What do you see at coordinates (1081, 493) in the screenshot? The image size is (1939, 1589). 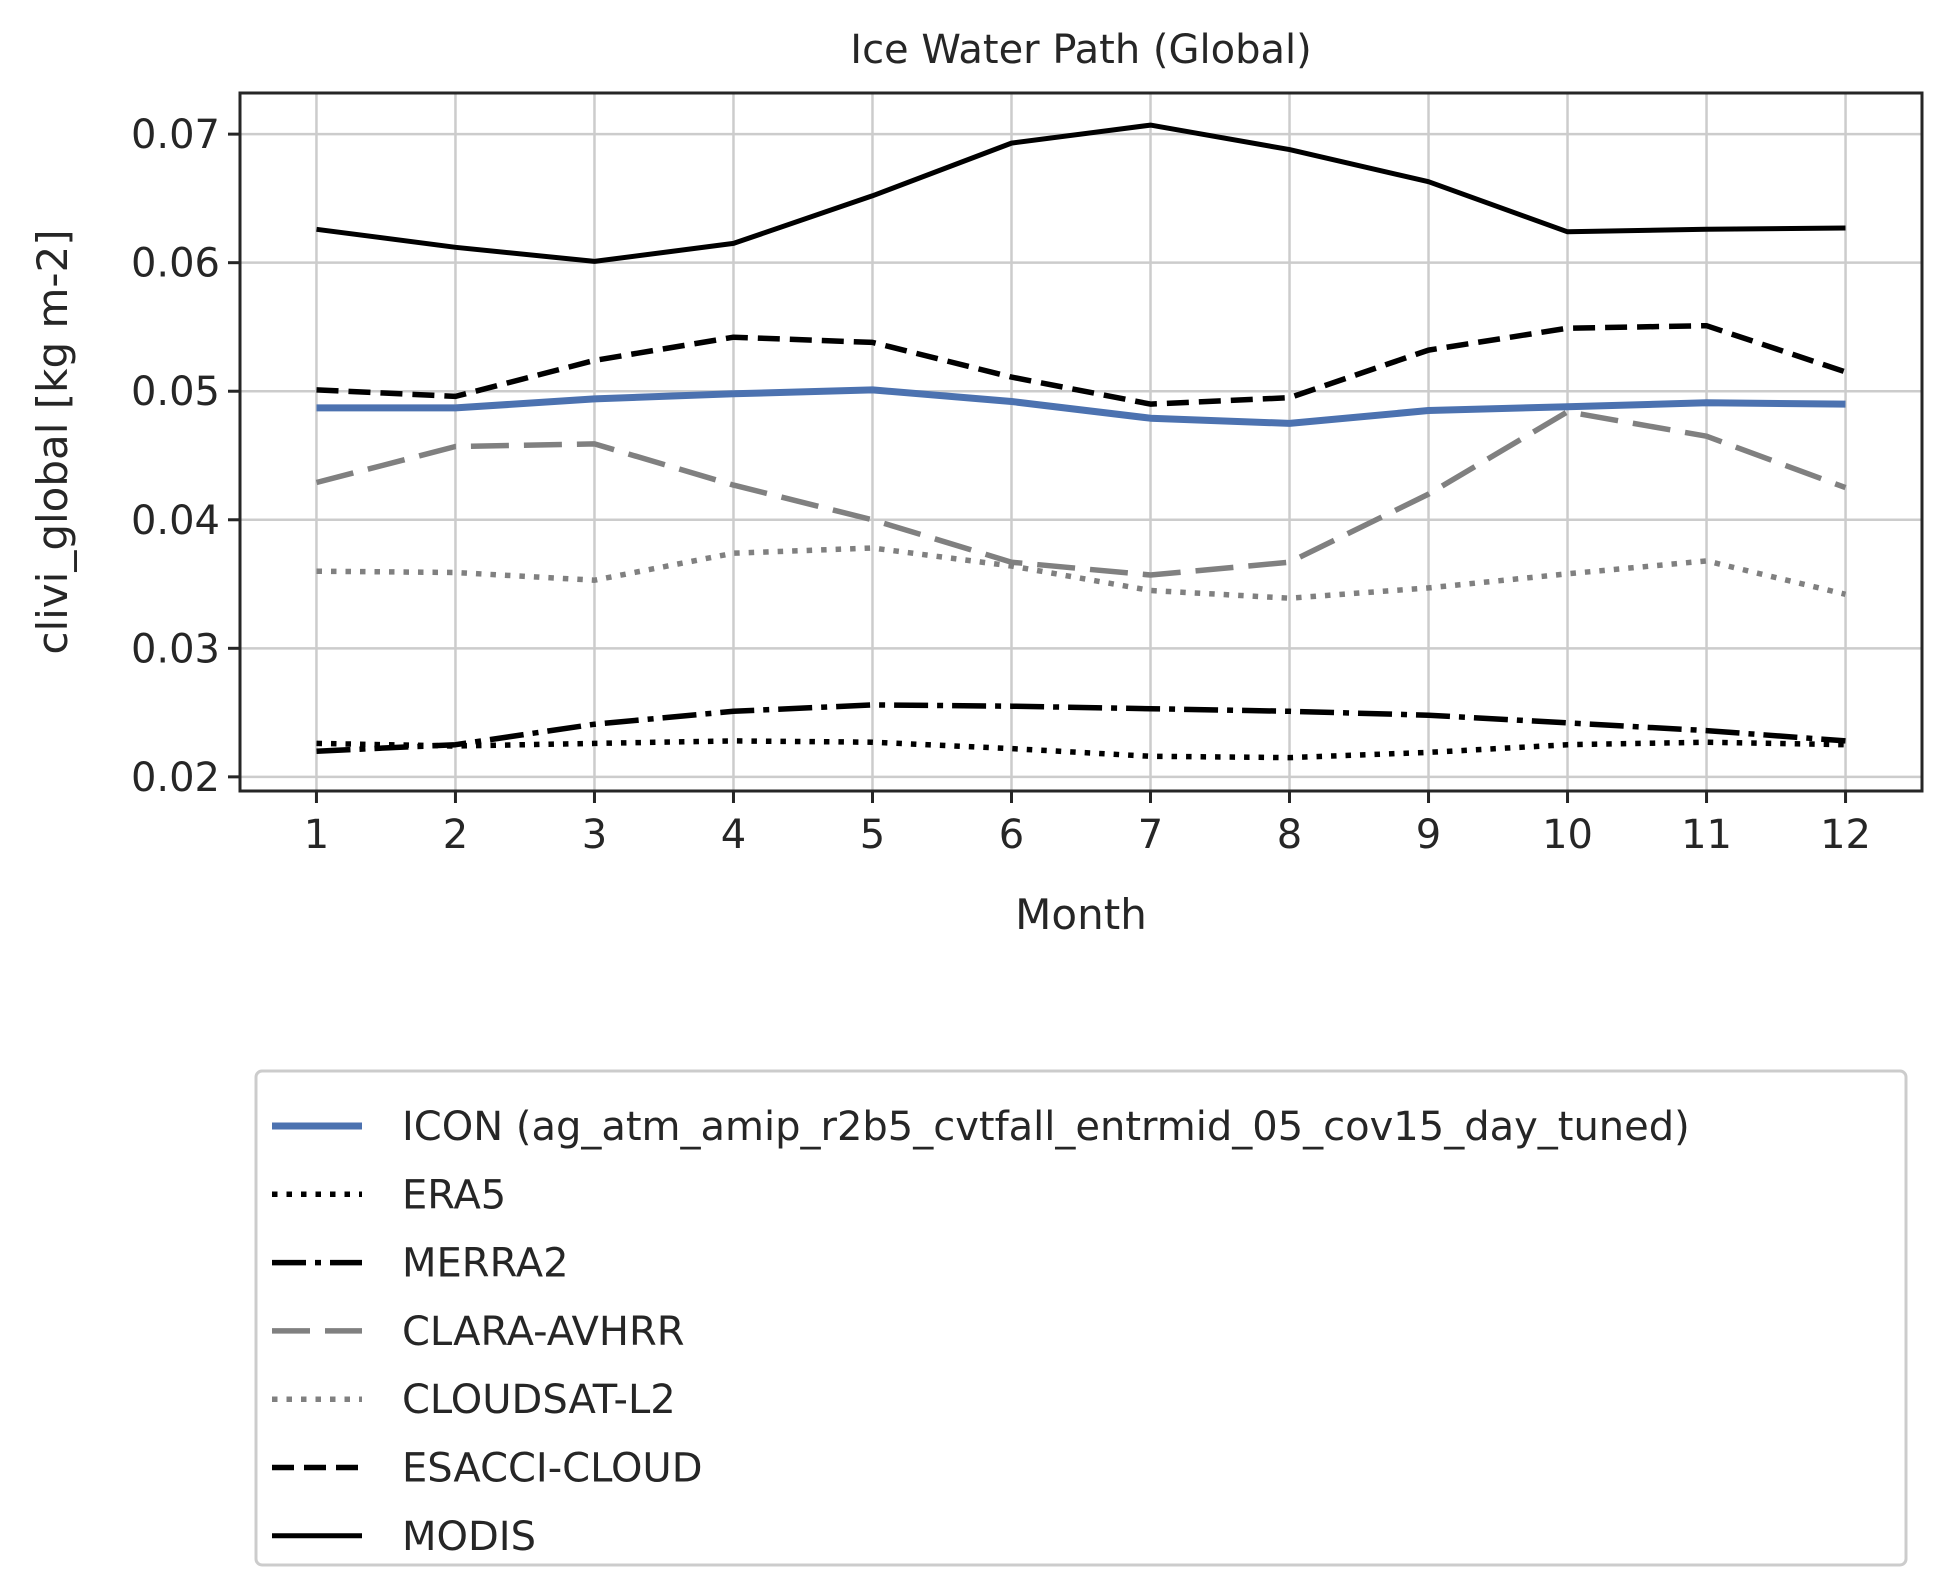 I see `series-line-clara-avhrr` at bounding box center [1081, 493].